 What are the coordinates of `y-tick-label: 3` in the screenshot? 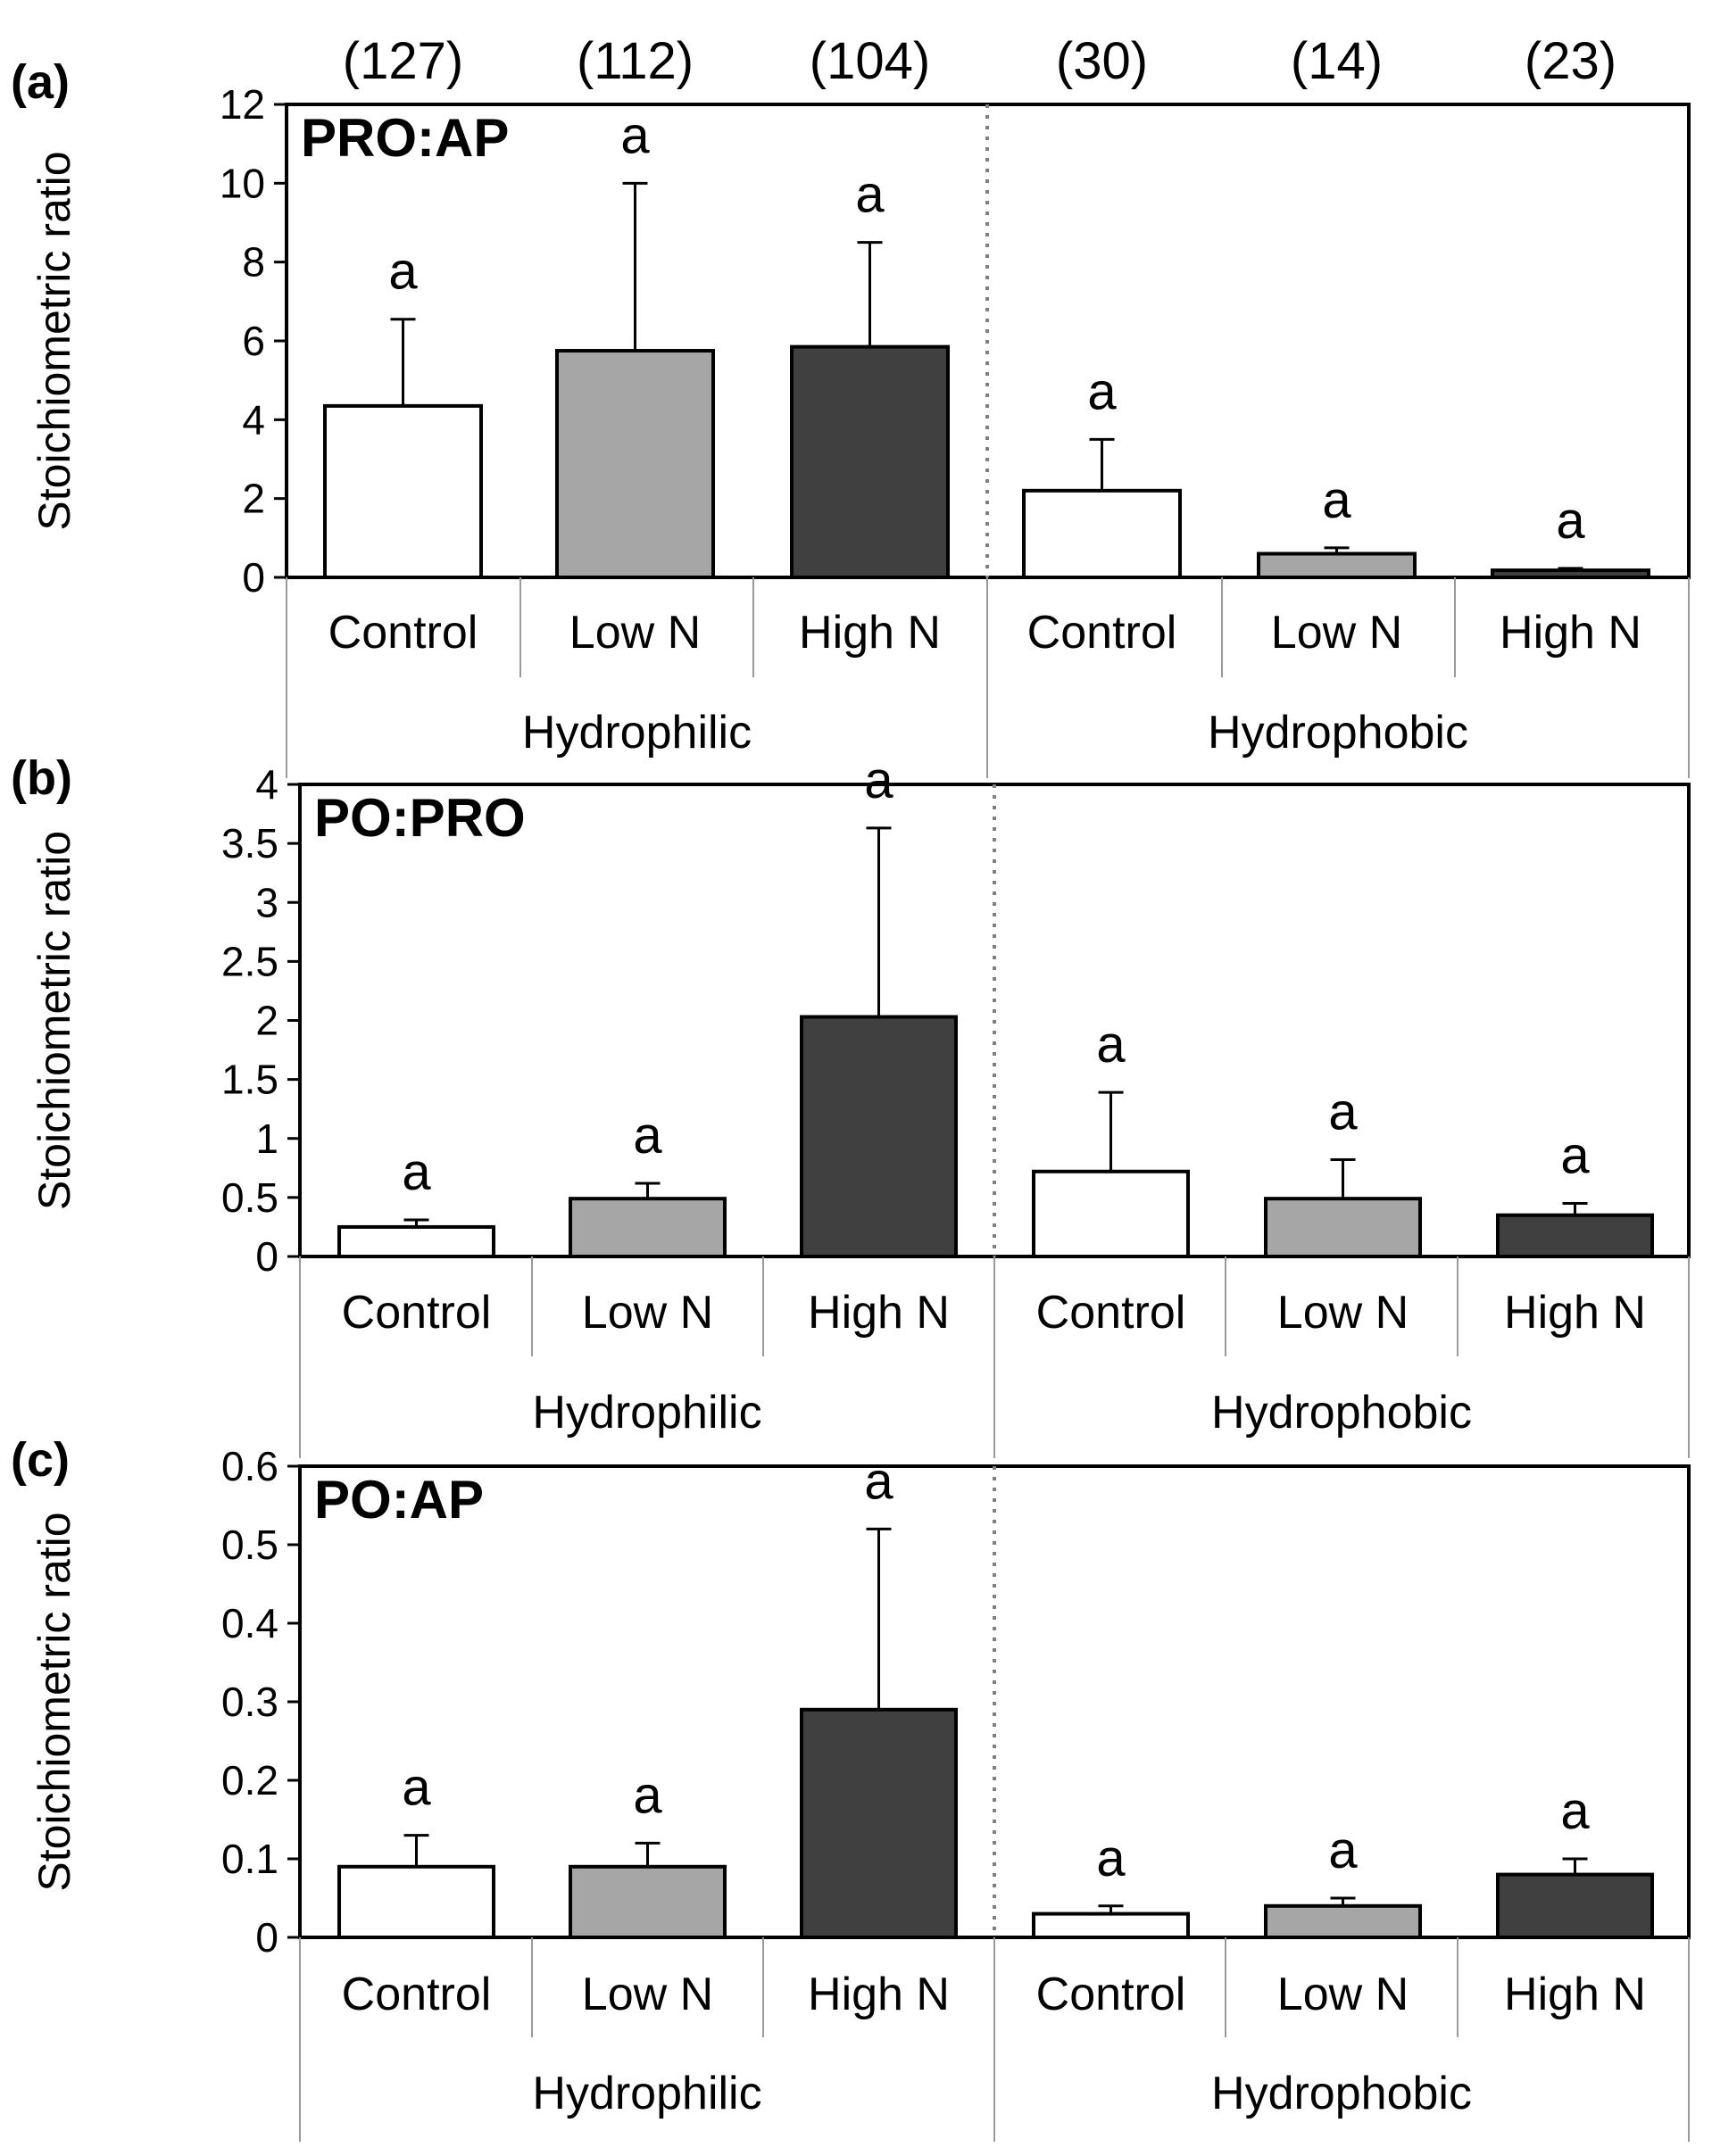 It's located at (266, 902).